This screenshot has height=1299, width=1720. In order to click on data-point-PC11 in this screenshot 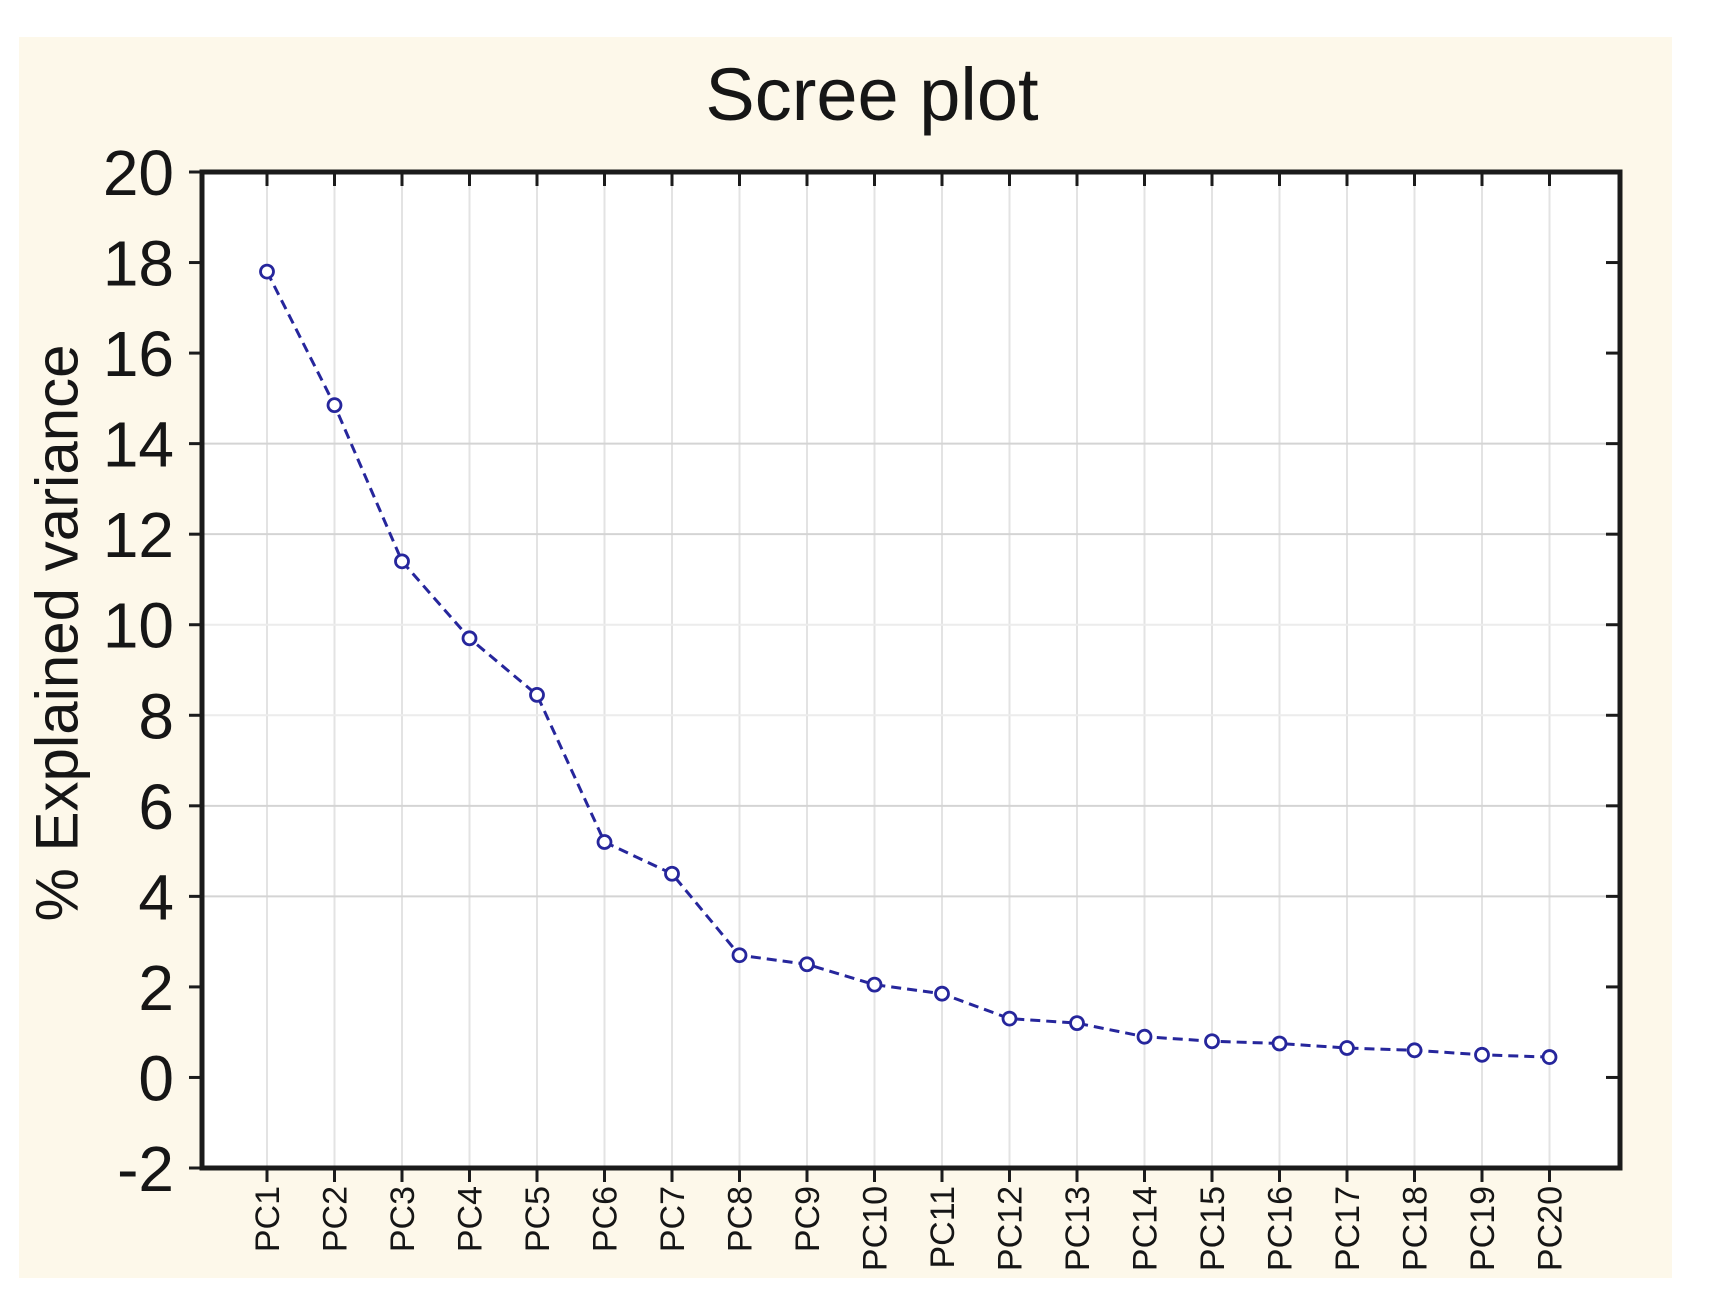, I will do `click(942, 993)`.